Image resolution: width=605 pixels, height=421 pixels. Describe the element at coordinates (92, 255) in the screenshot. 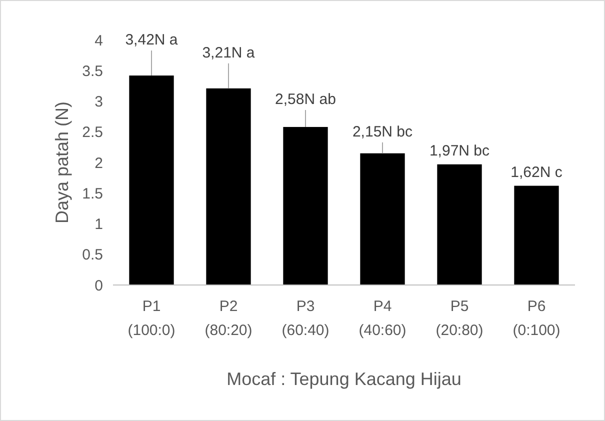

I see `y-tick-label: 0.5` at that location.